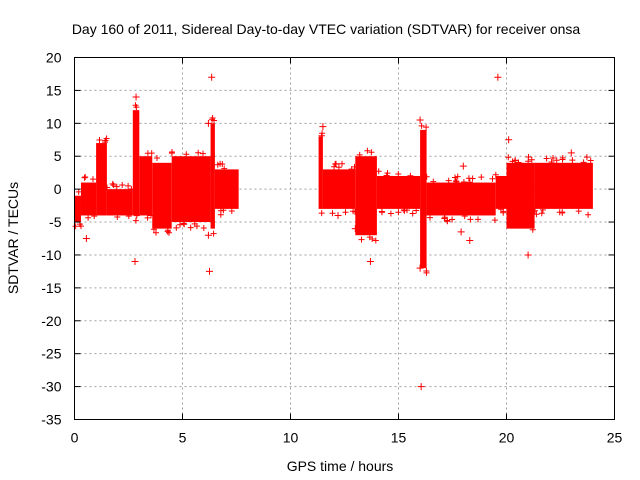 This screenshot has height=480, width=640. I want to click on x-tick-label: 0, so click(75, 438).